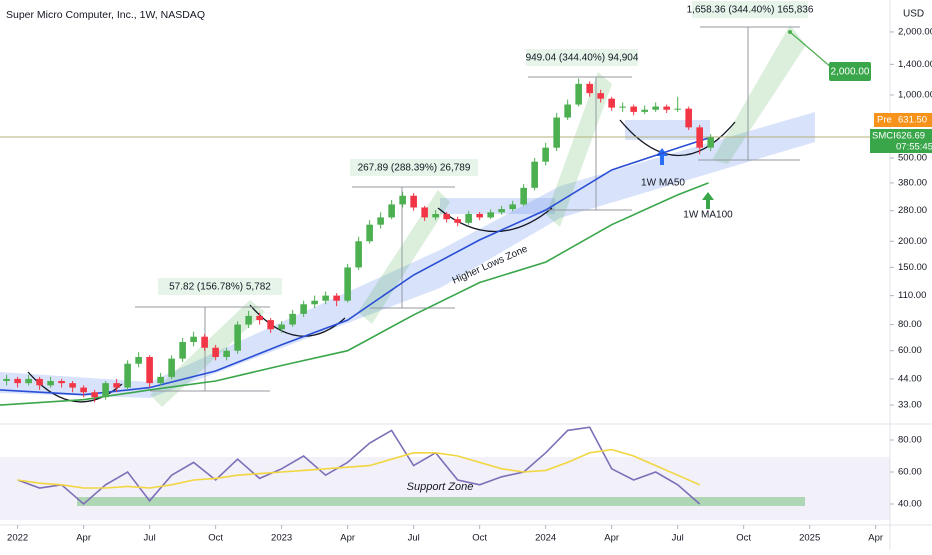 This screenshot has height=555, width=932. Describe the element at coordinates (912, 295) in the screenshot. I see `y-tick-label: 110.00` at that location.